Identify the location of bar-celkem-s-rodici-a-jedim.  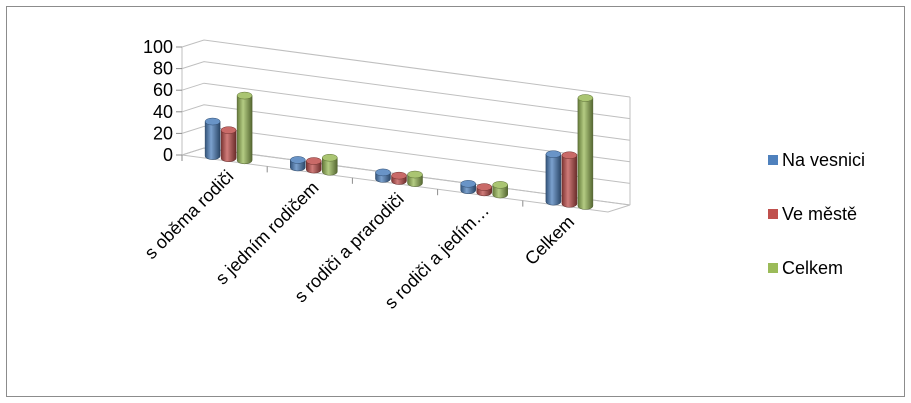
(500, 190).